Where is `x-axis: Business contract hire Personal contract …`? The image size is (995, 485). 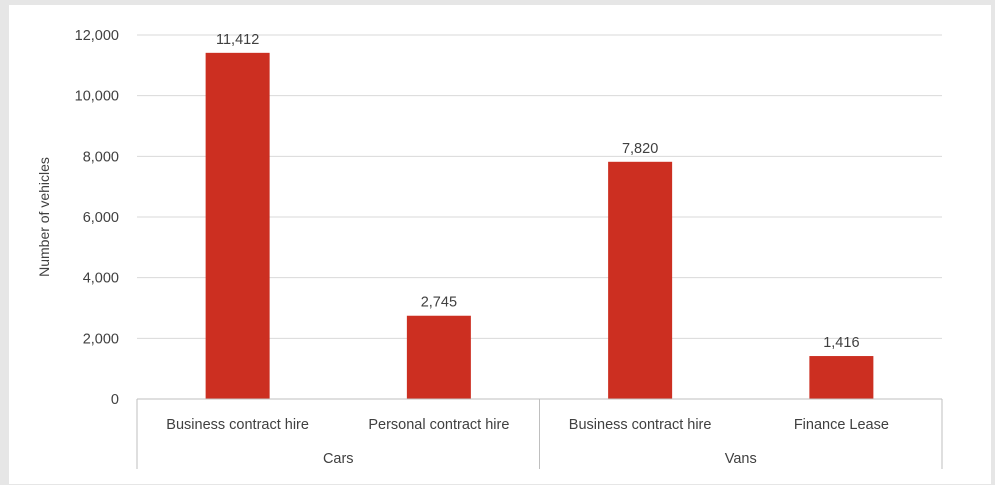
x-axis: Business contract hire Personal contract … is located at coordinates (539, 434).